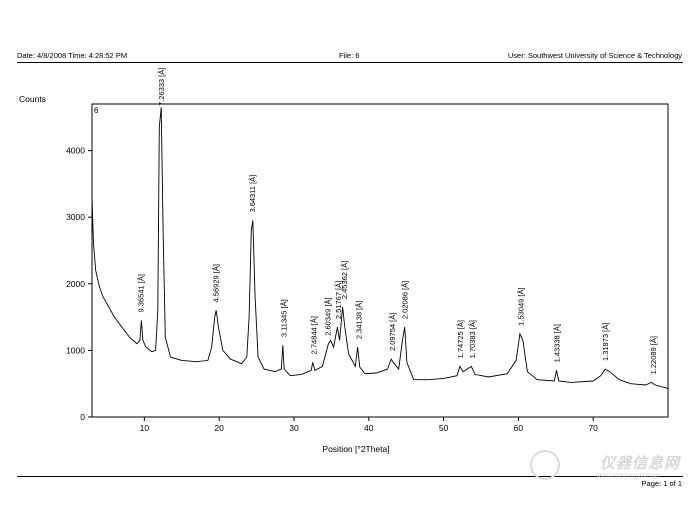 Image resolution: width=700 pixels, height=505 pixels. Describe the element at coordinates (75, 217) in the screenshot. I see `y-tick-label: 3000` at that location.